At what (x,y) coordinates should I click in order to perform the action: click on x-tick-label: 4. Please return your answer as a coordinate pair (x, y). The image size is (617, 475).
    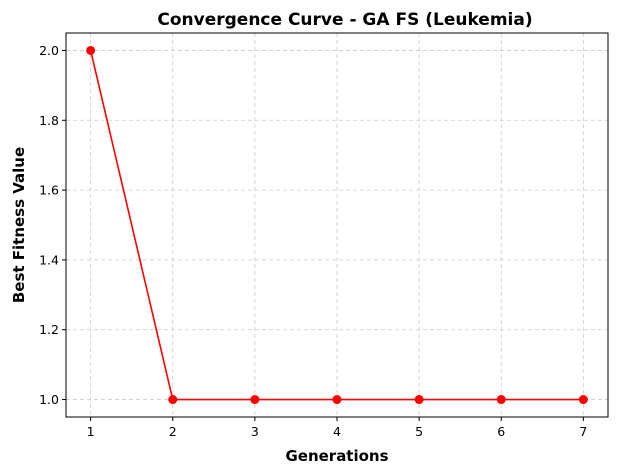
    Looking at the image, I should click on (337, 431).